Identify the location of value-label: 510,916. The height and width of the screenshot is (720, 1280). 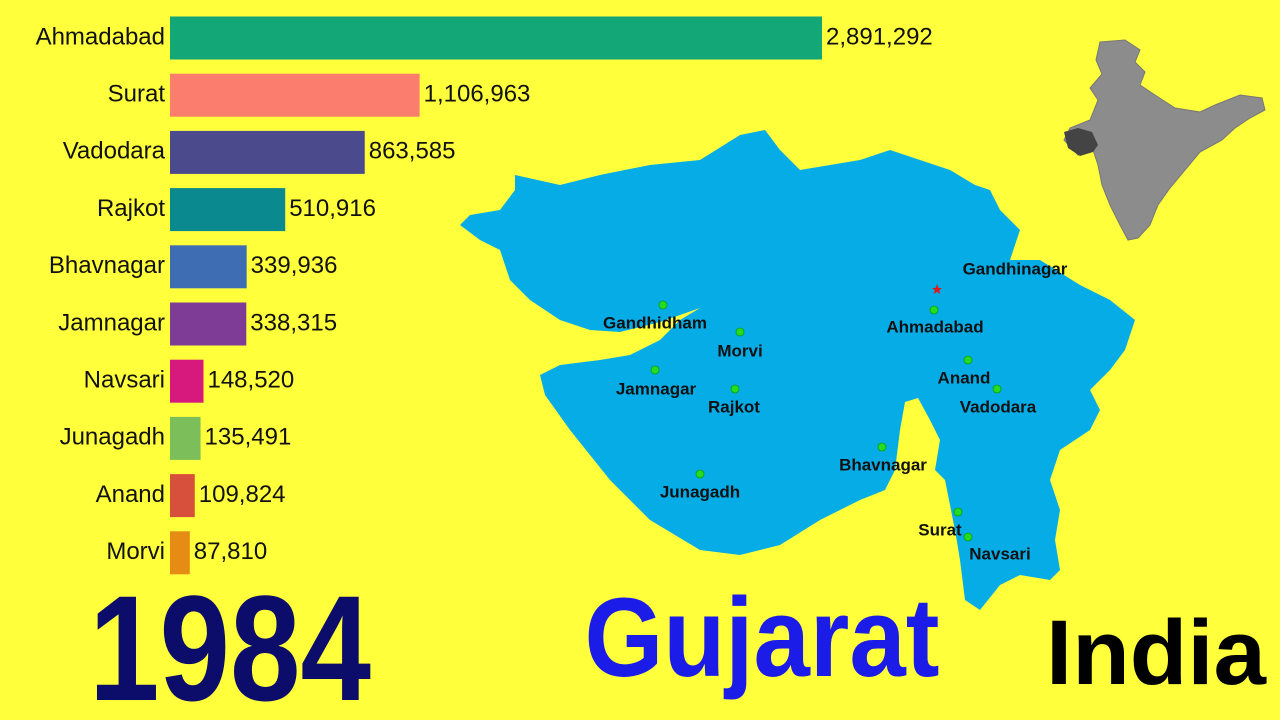
(332, 208).